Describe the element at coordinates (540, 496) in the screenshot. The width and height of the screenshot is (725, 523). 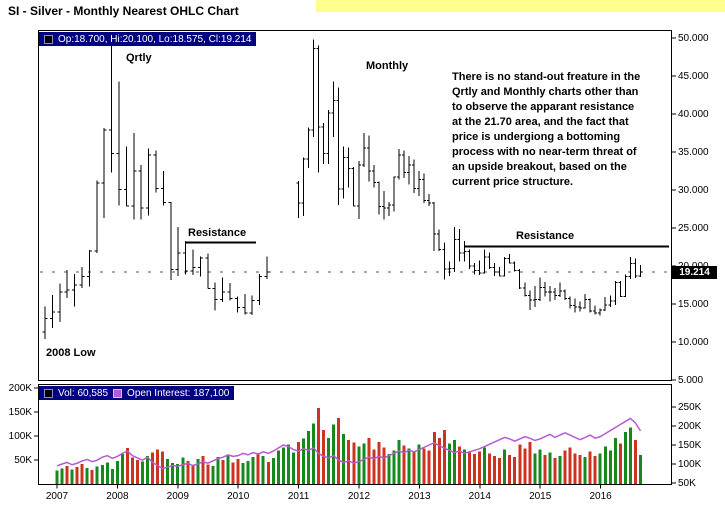
I see `svg-text: 2015` at that location.